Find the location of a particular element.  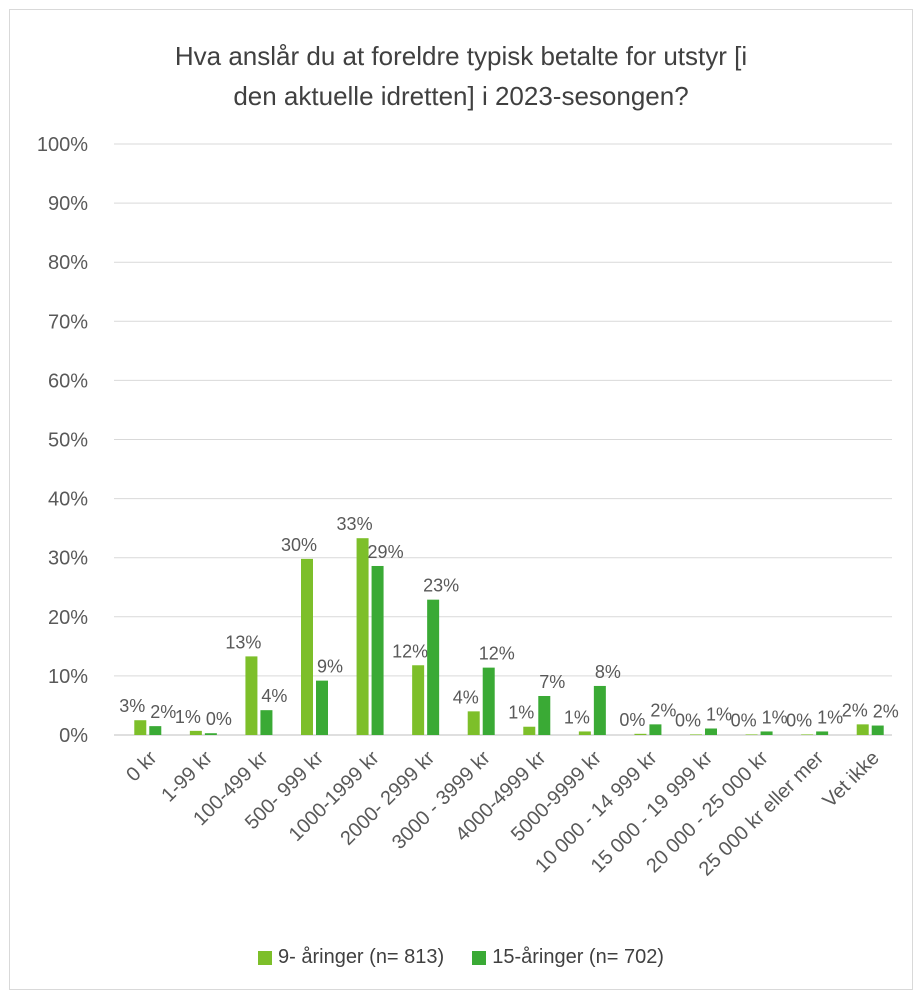

y-tick-label: 90% is located at coordinates (68, 204).